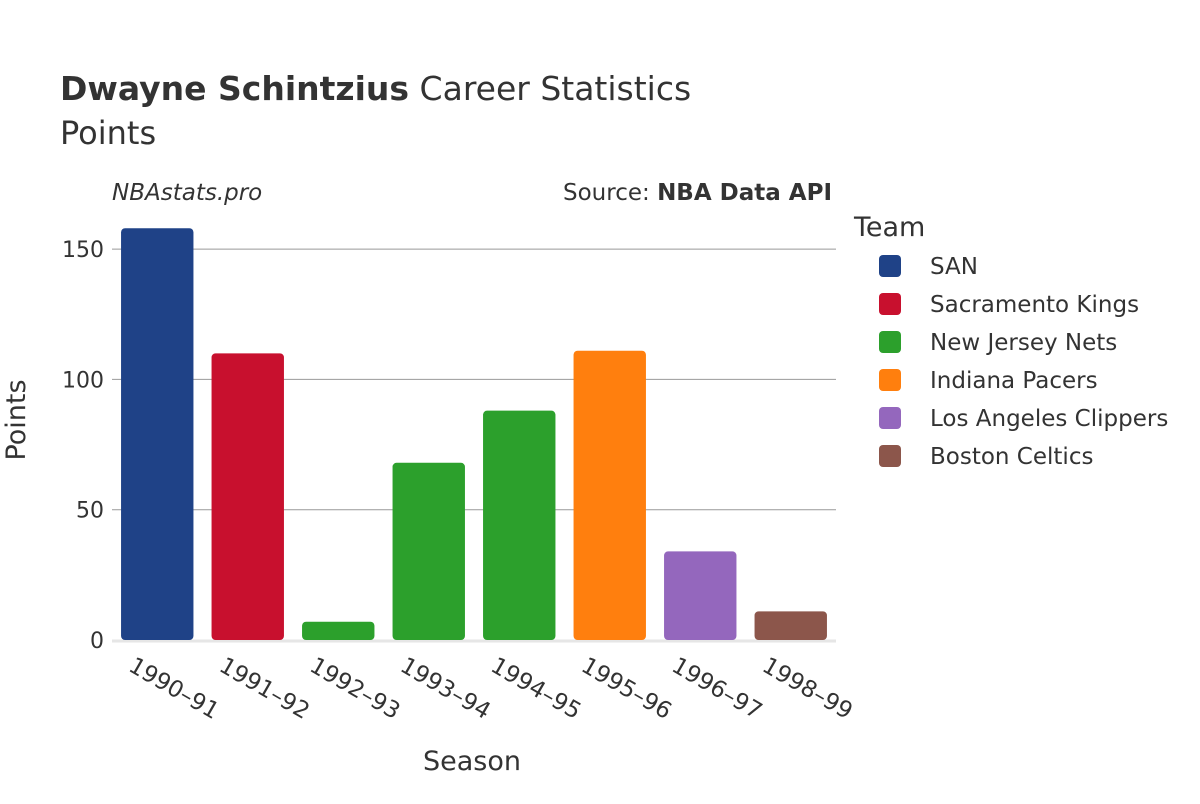 The height and width of the screenshot is (804, 1200). Describe the element at coordinates (1049, 419) in the screenshot. I see `legend-label: Los Angeles Clippers` at that location.